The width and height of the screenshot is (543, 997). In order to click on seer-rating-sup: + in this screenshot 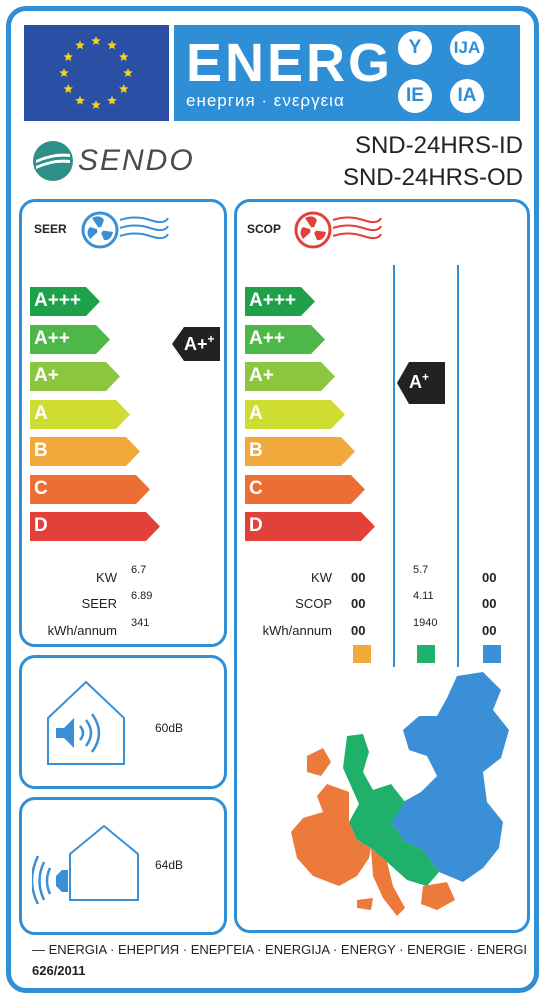, I will do `click(211, 339)`.